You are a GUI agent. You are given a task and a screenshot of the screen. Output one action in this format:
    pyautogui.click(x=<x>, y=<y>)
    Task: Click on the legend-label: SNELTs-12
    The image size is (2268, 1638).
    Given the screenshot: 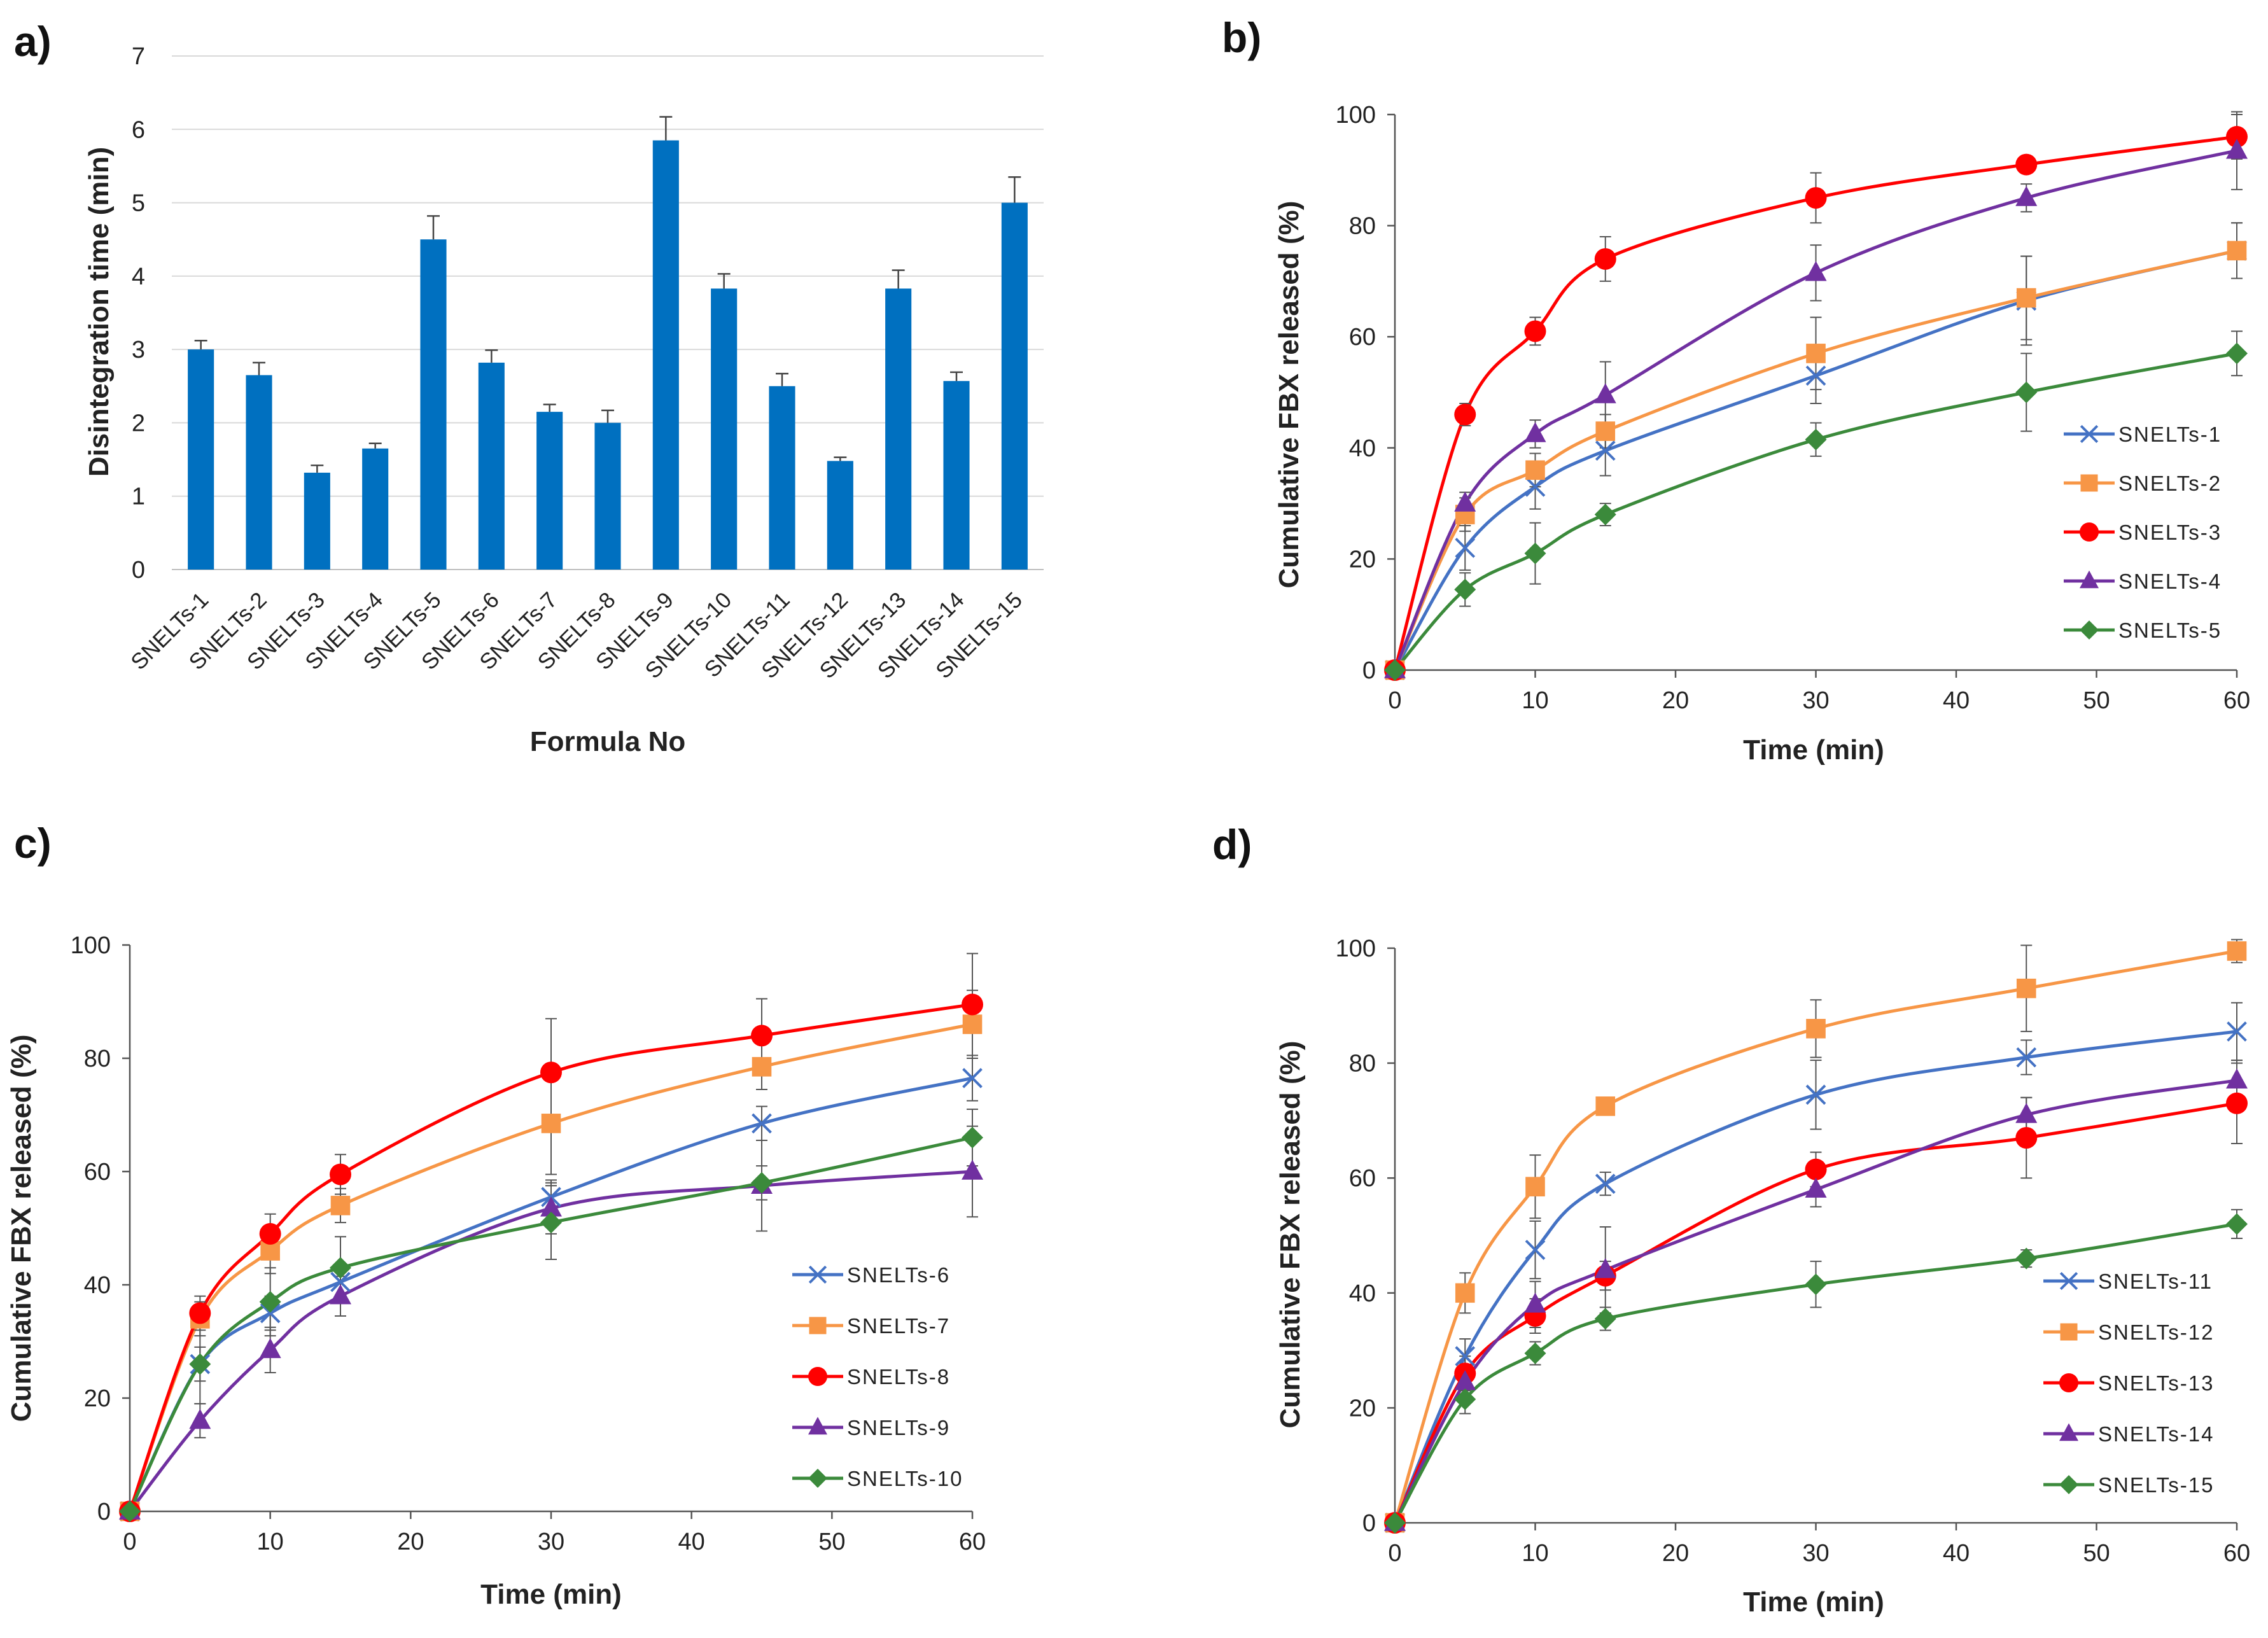 What is the action you would take?
    pyautogui.click(x=2156, y=1332)
    